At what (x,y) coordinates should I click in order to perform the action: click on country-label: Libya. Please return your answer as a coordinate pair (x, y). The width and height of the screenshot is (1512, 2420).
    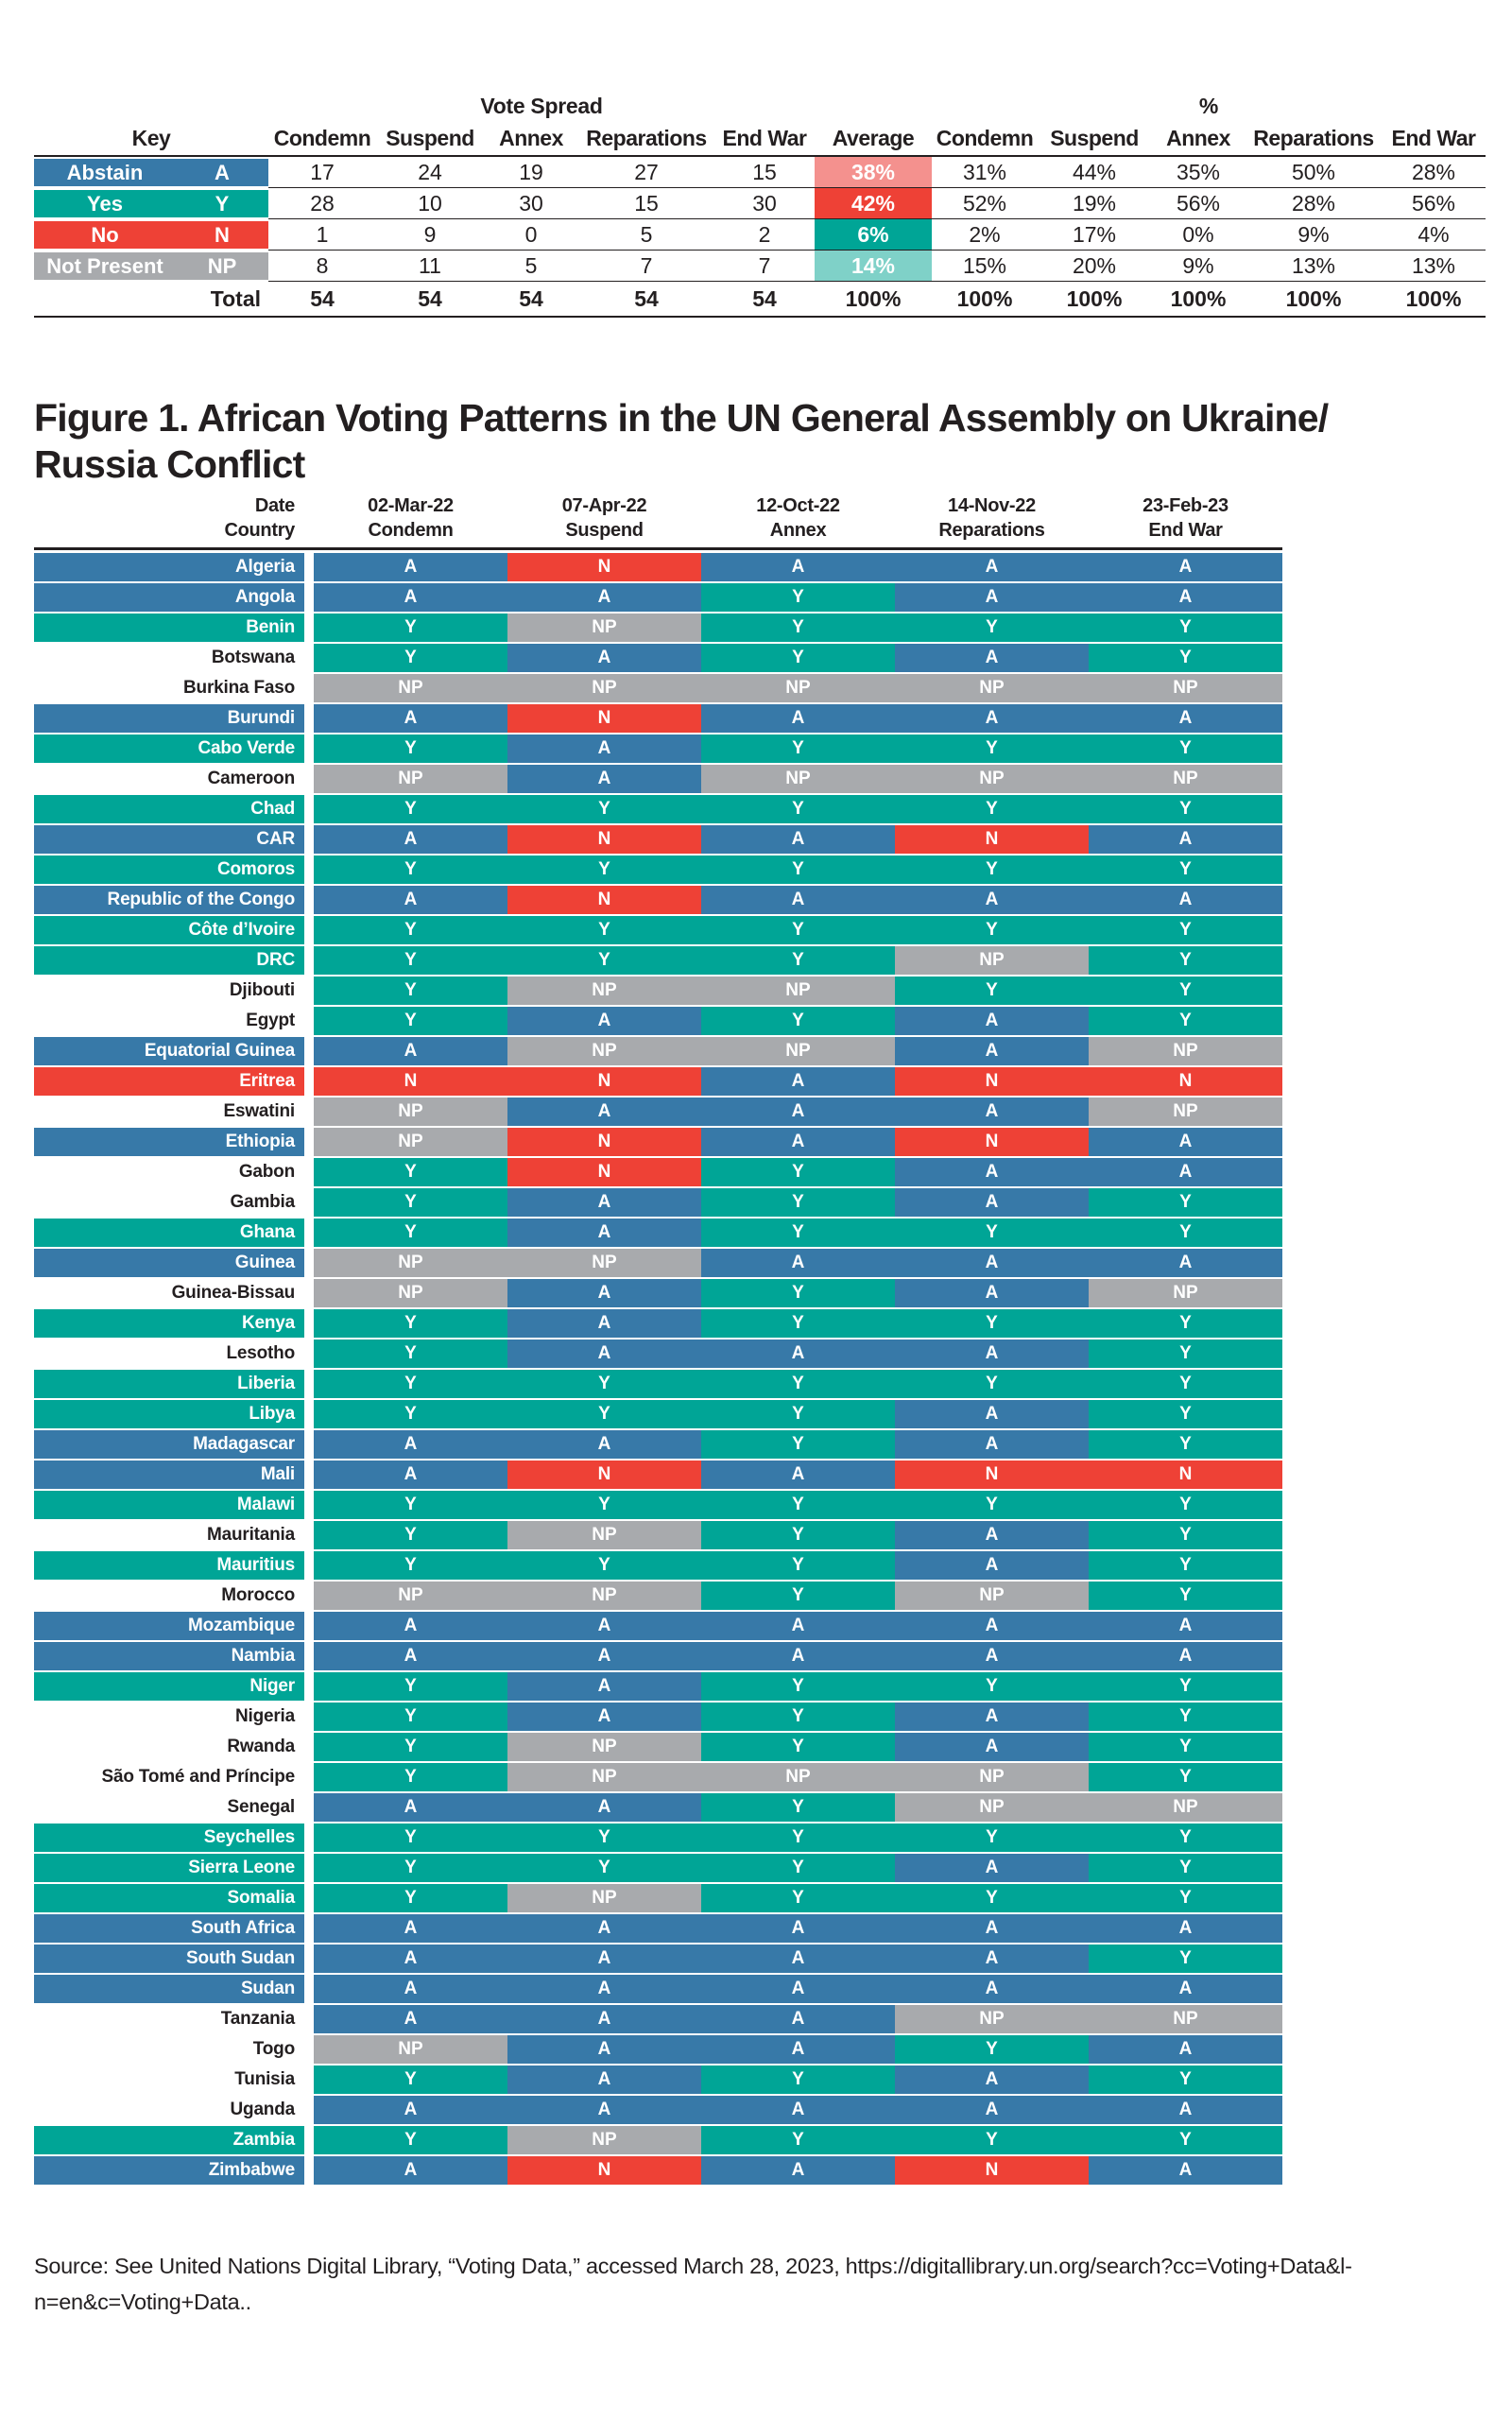
    Looking at the image, I should click on (169, 1414).